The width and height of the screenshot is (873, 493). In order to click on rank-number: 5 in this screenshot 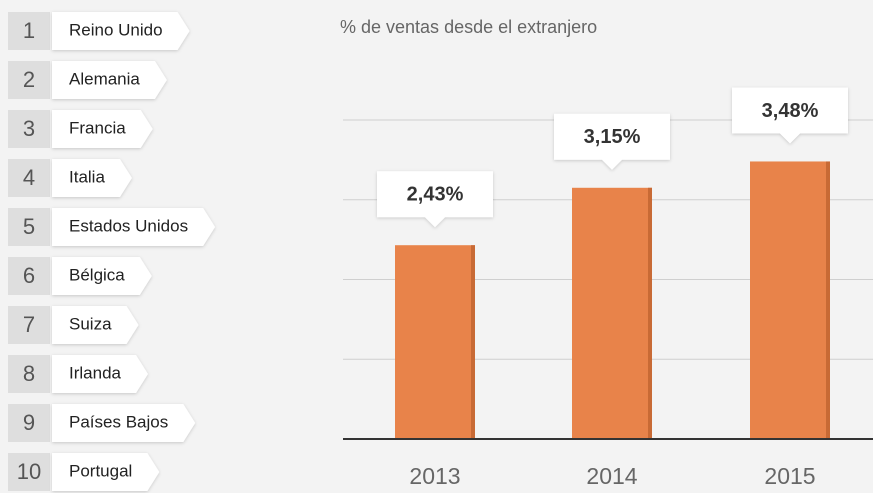, I will do `click(29, 226)`.